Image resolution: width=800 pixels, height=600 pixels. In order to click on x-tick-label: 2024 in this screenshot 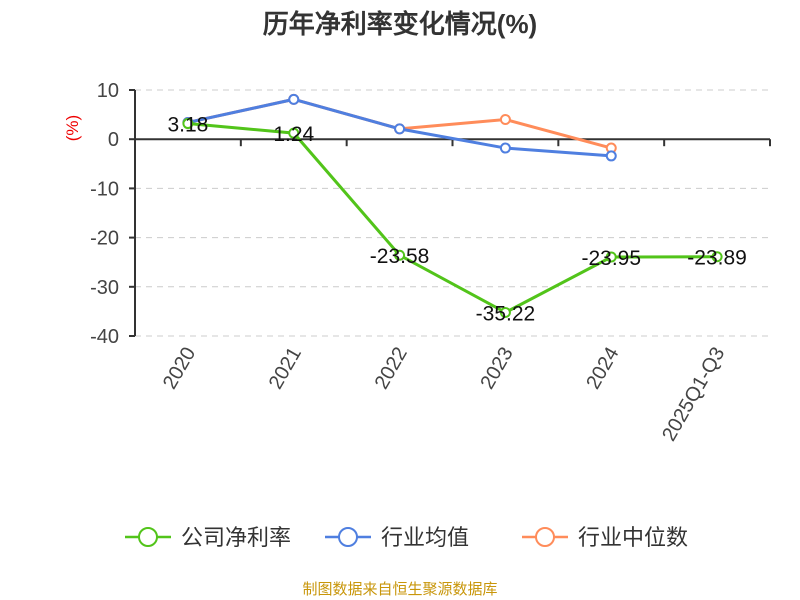, I will do `click(602, 369)`.